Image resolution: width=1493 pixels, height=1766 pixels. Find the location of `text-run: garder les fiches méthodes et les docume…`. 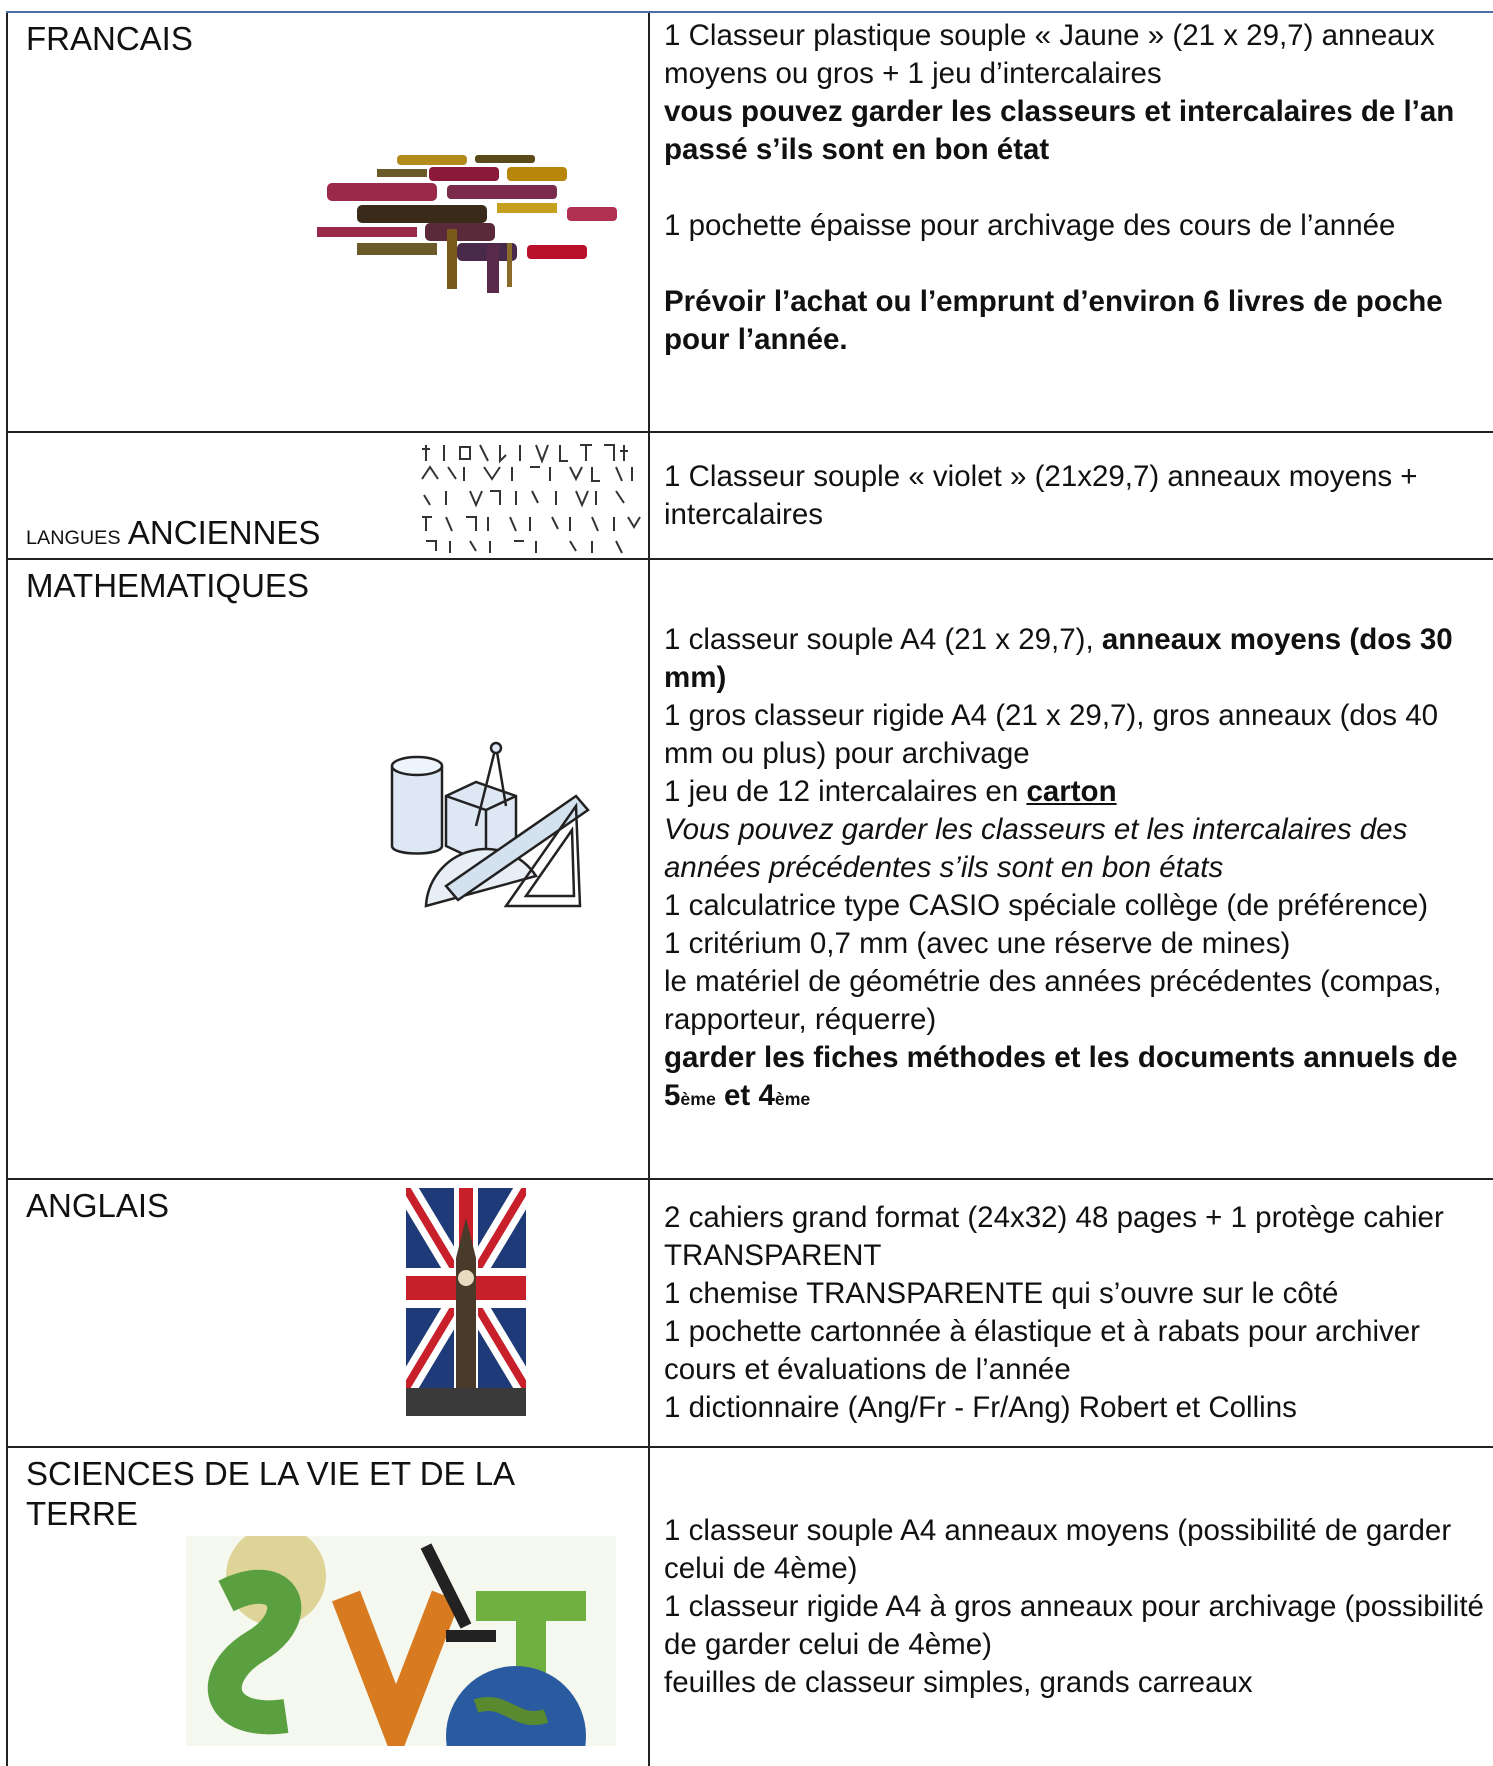

text-run: garder les fiches méthodes et les docume… is located at coordinates (1061, 1076).